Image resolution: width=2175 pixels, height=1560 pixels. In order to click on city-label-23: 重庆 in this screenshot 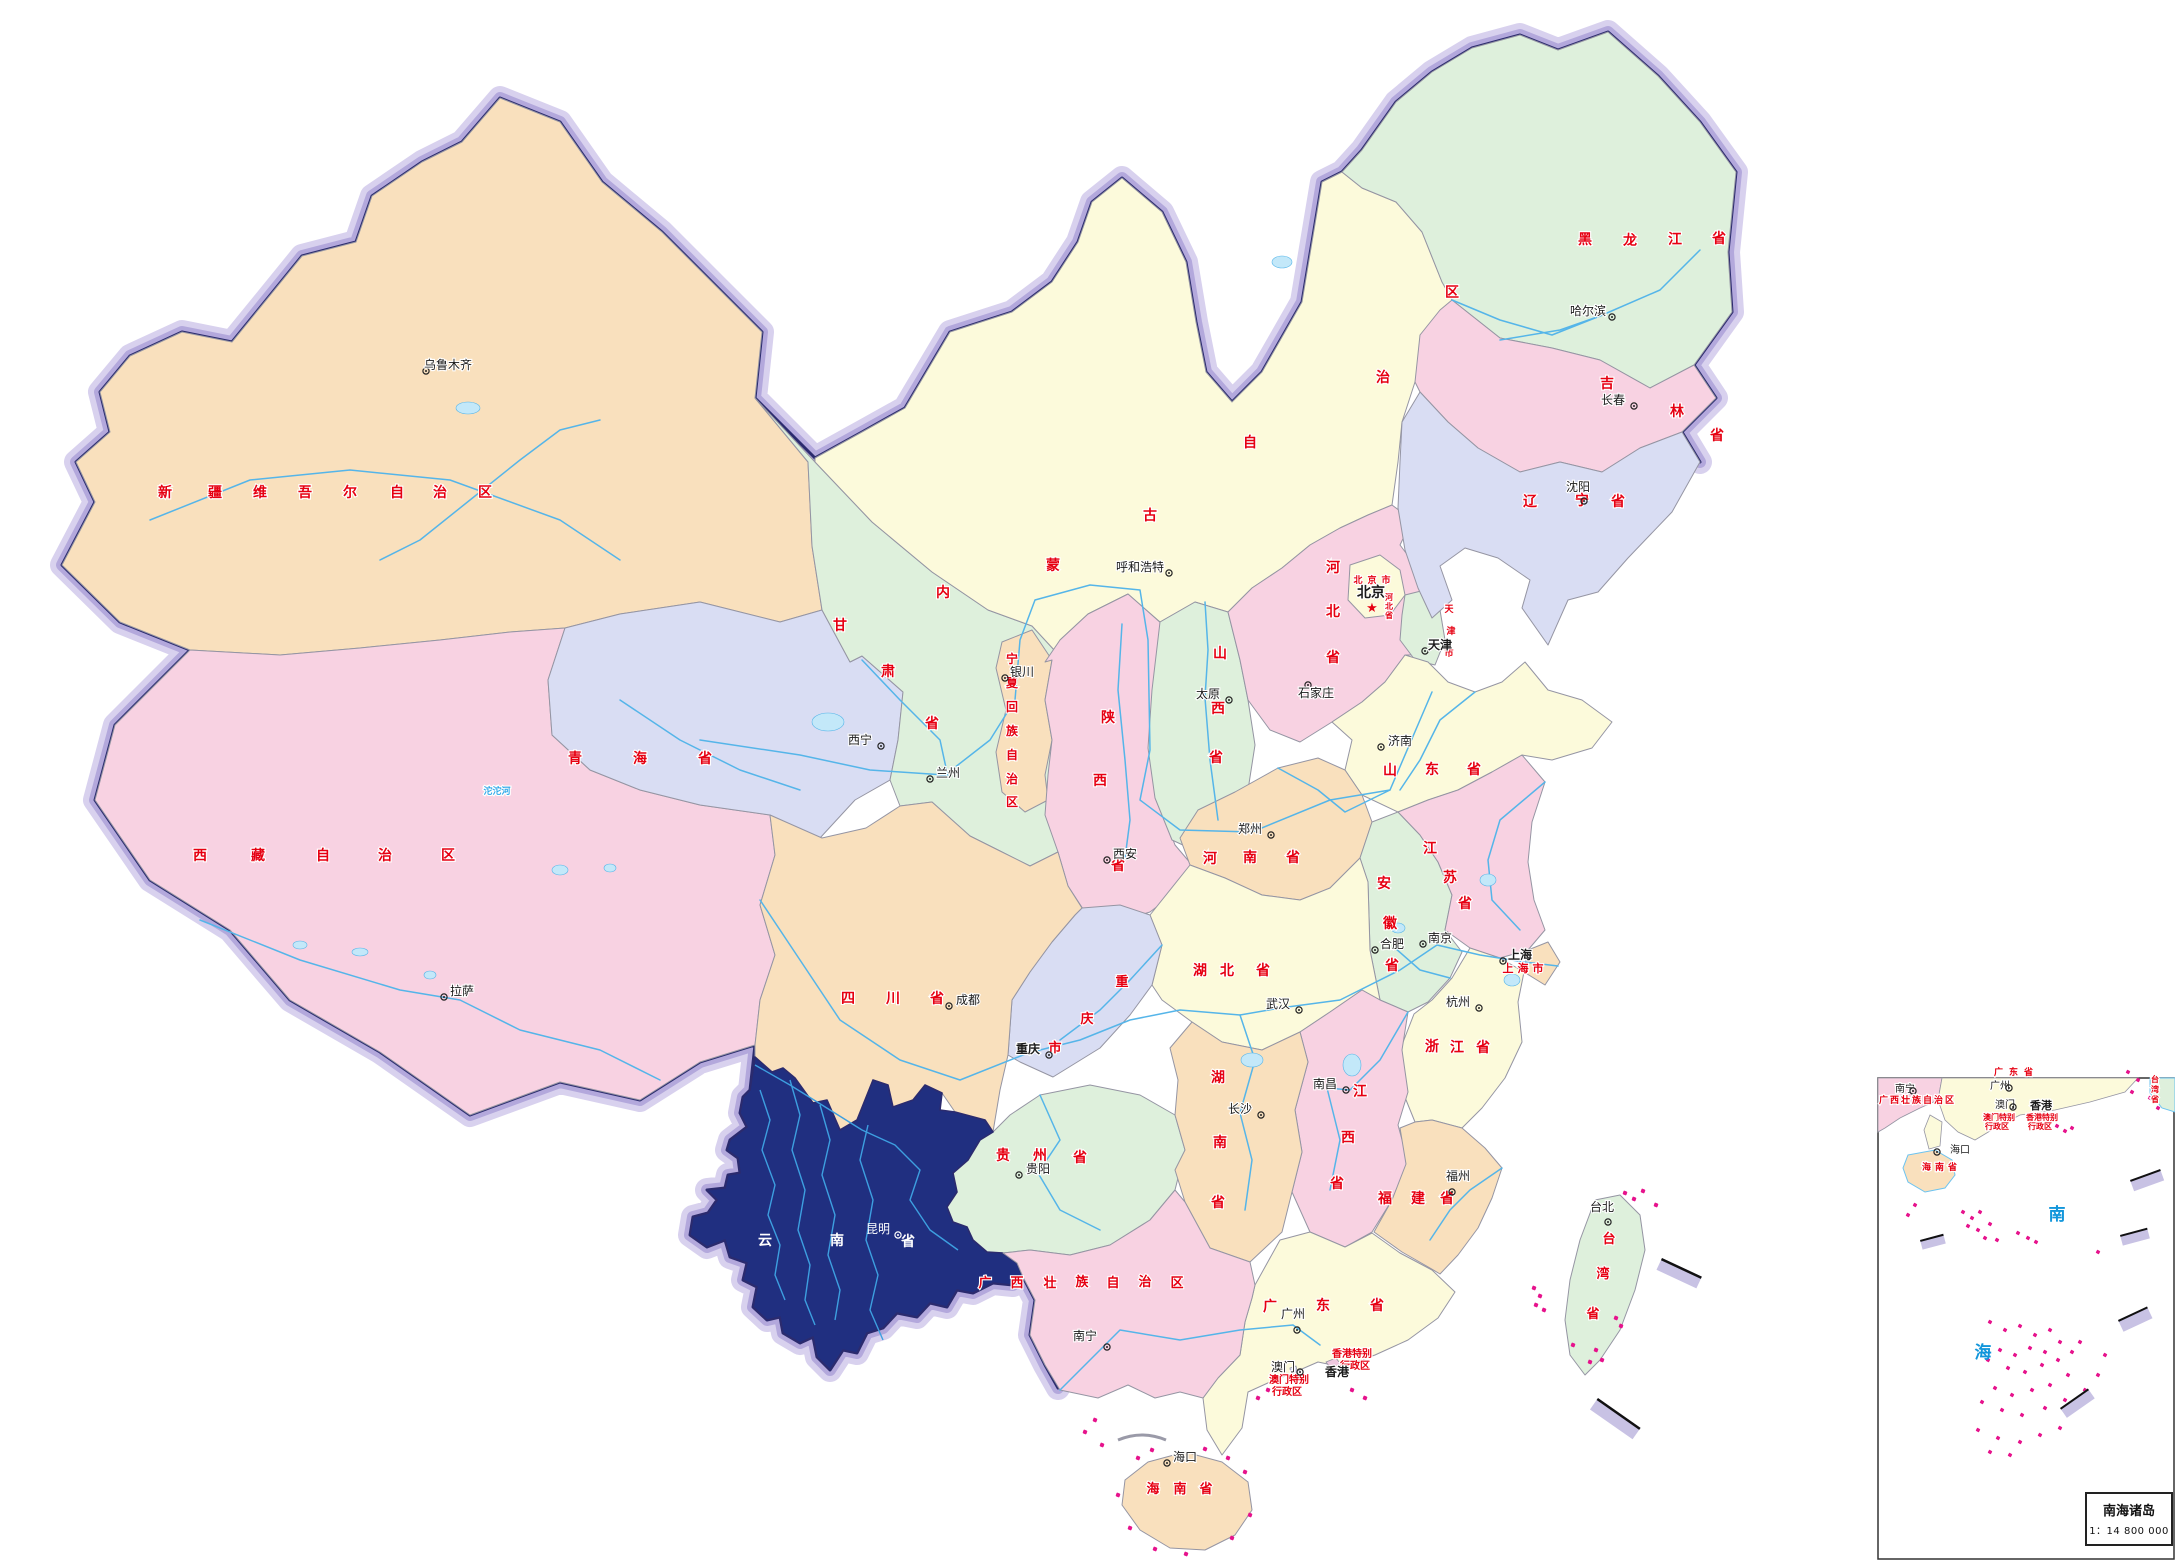, I will do `click(1028, 1048)`.